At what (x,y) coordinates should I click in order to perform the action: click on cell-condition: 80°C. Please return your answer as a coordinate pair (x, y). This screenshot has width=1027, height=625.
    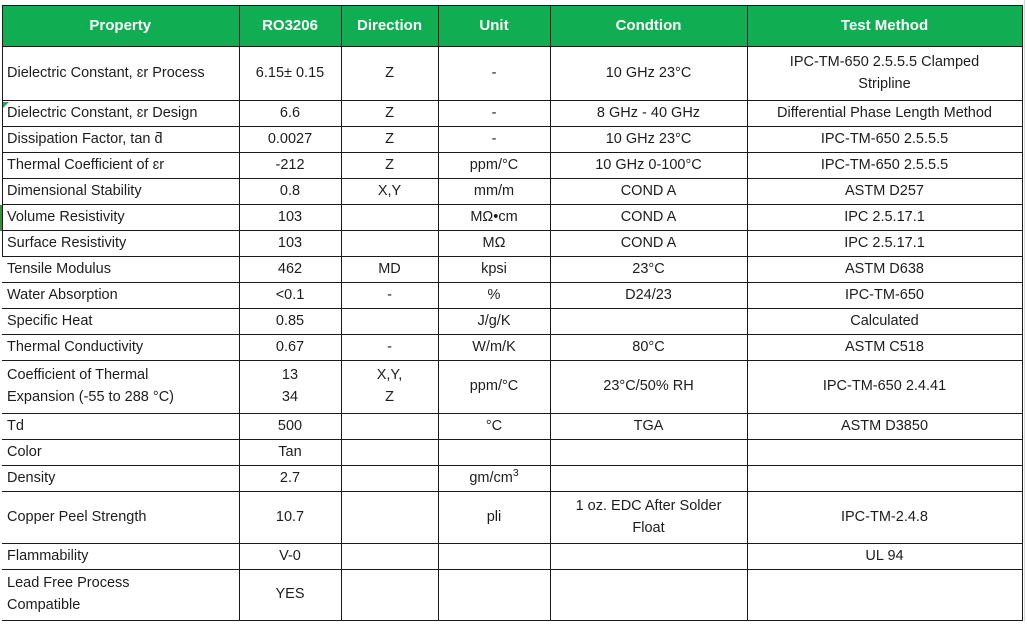
    Looking at the image, I should click on (648, 347).